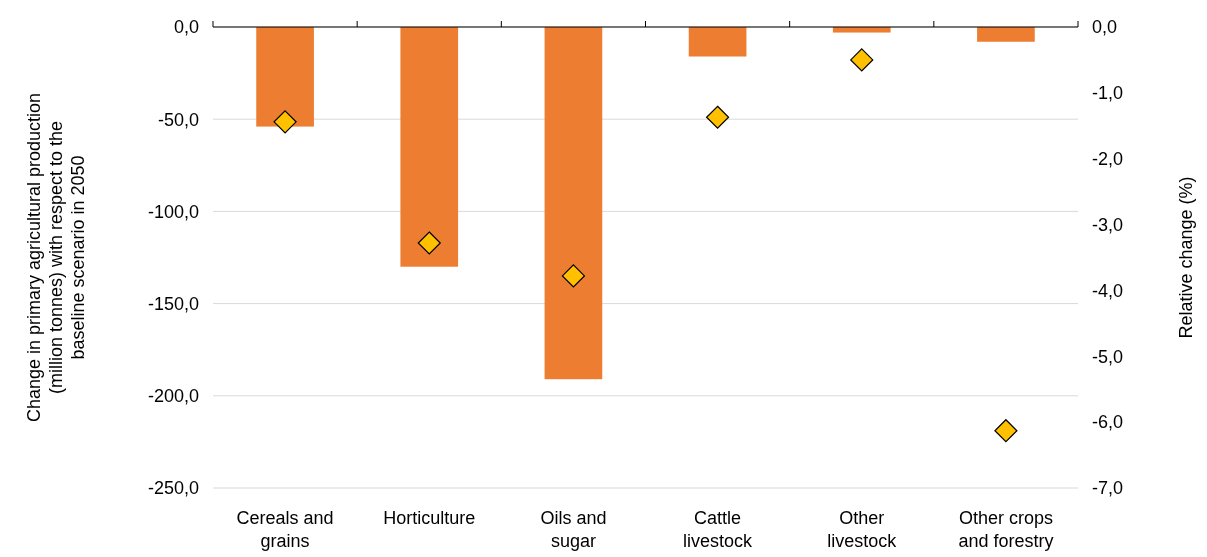 The height and width of the screenshot is (557, 1207). Describe the element at coordinates (1006, 529) in the screenshot. I see `x-tick-label: Other crops and forestry` at that location.